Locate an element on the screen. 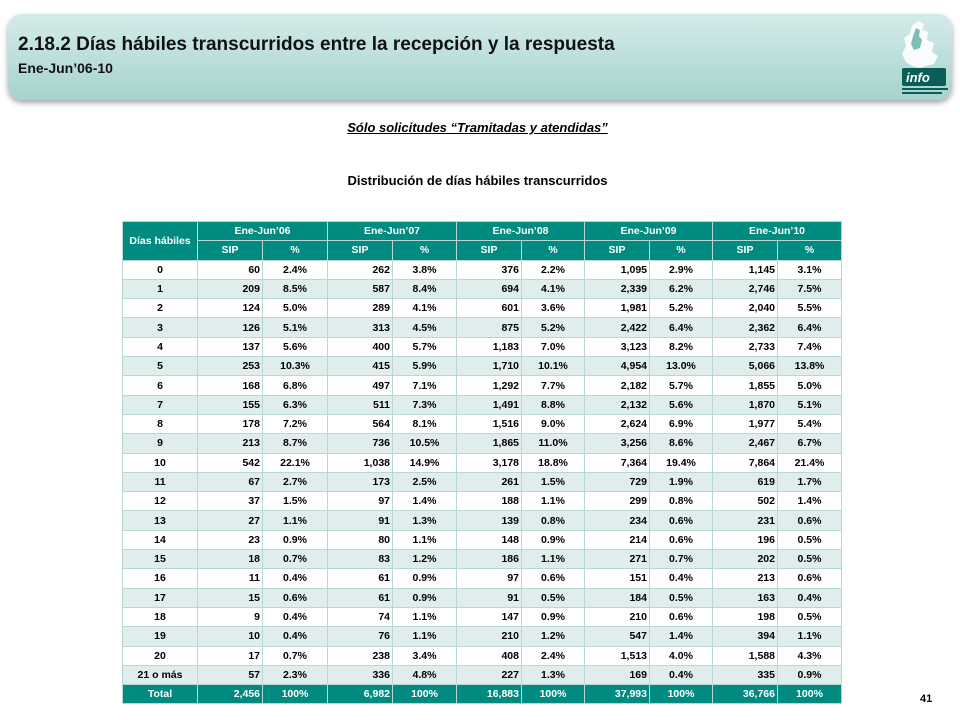 The width and height of the screenshot is (960, 720). sip-cell: 186 is located at coordinates (489, 559).